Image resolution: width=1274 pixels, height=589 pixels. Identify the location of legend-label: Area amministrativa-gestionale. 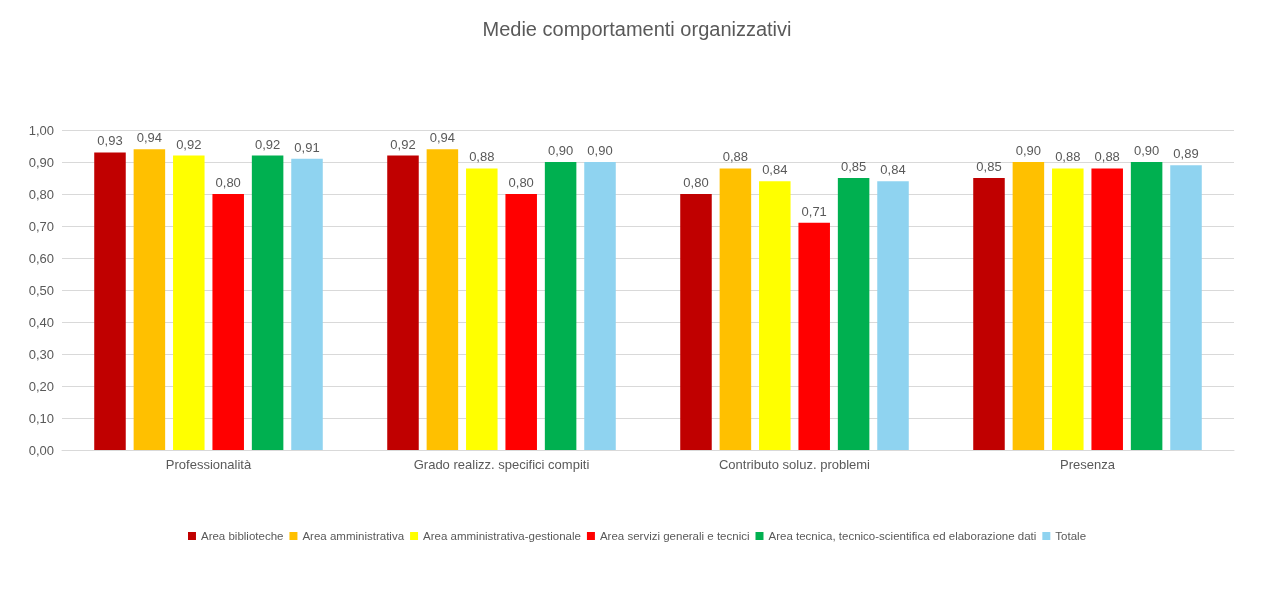
(502, 536).